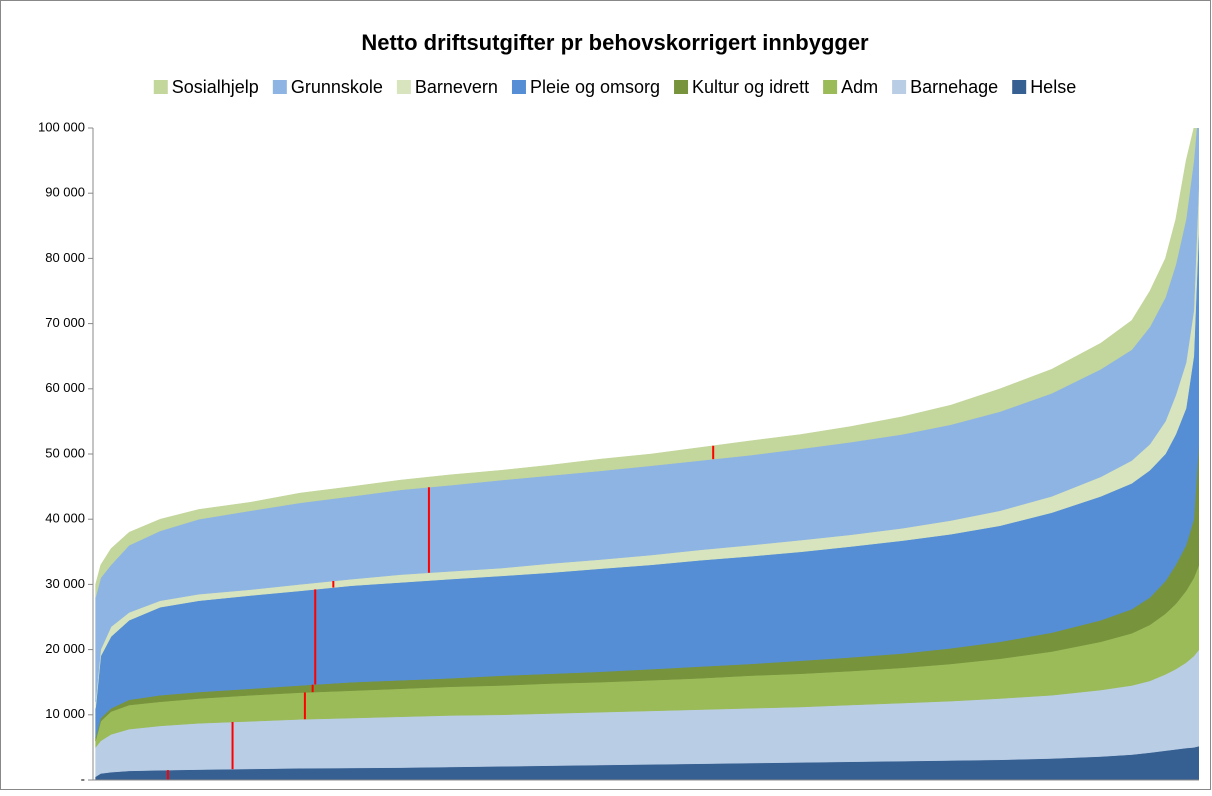  Describe the element at coordinates (65, 713) in the screenshot. I see `y-tick-label: 10 000` at that location.